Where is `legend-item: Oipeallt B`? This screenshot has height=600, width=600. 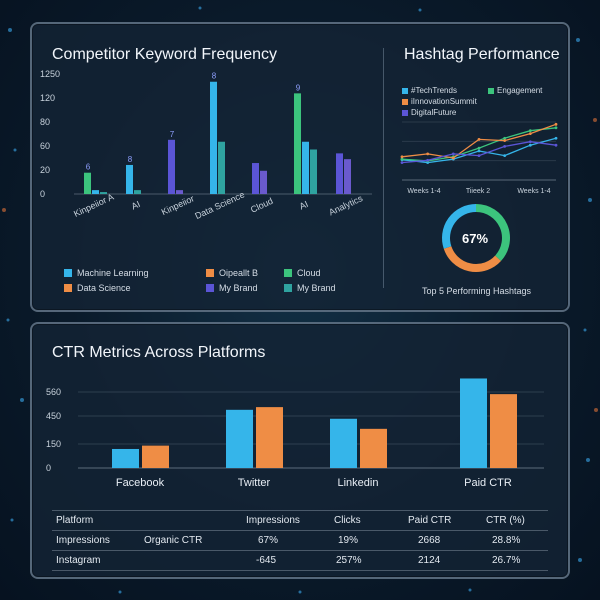
legend-item: Oipeallt B is located at coordinates (232, 273).